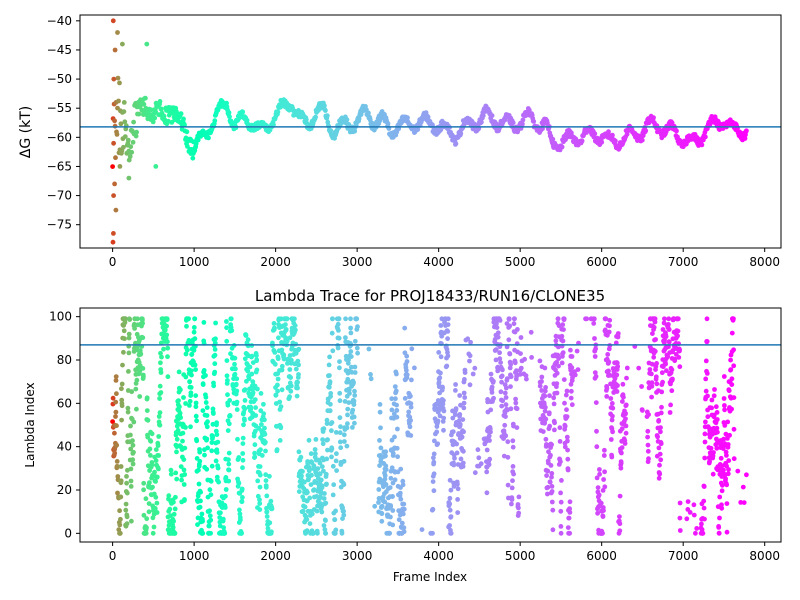 The width and height of the screenshot is (800, 600). Describe the element at coordinates (430, 296) in the screenshot. I see `lambda-chart-title: Lambda Trace for PROJ18433/RUN16/CLONE35` at that location.